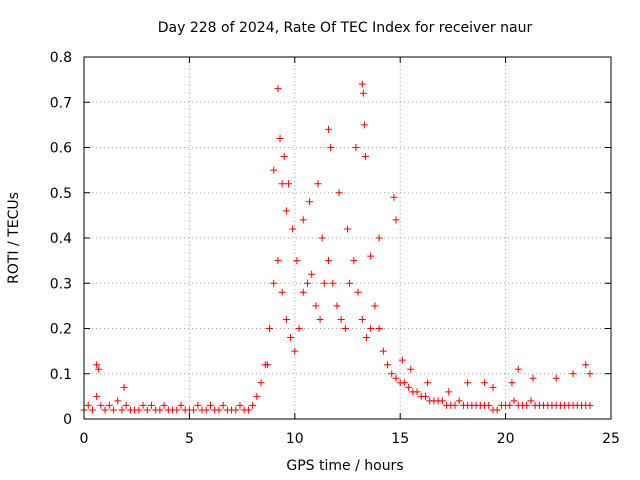 The width and height of the screenshot is (640, 480). What do you see at coordinates (84, 439) in the screenshot?
I see `x-tick-label: 0` at bounding box center [84, 439].